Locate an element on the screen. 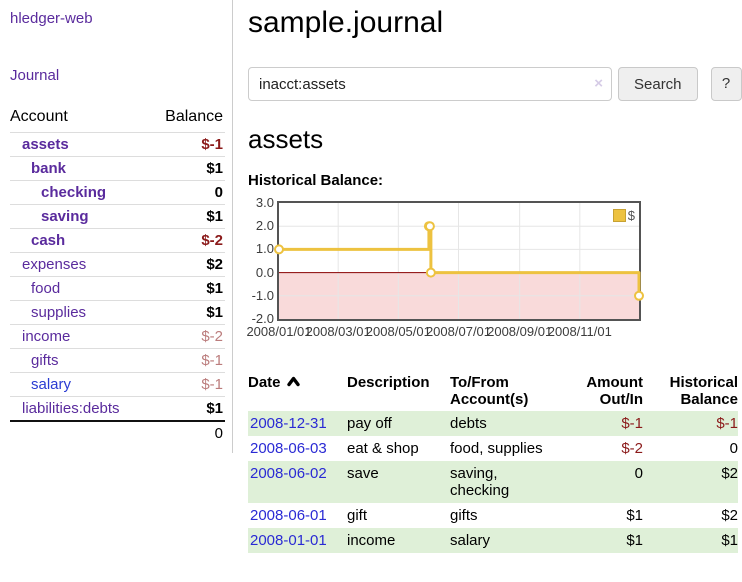 Image resolution: width=742 pixels, height=582 pixels. clear-search-icon: × is located at coordinates (598, 83).